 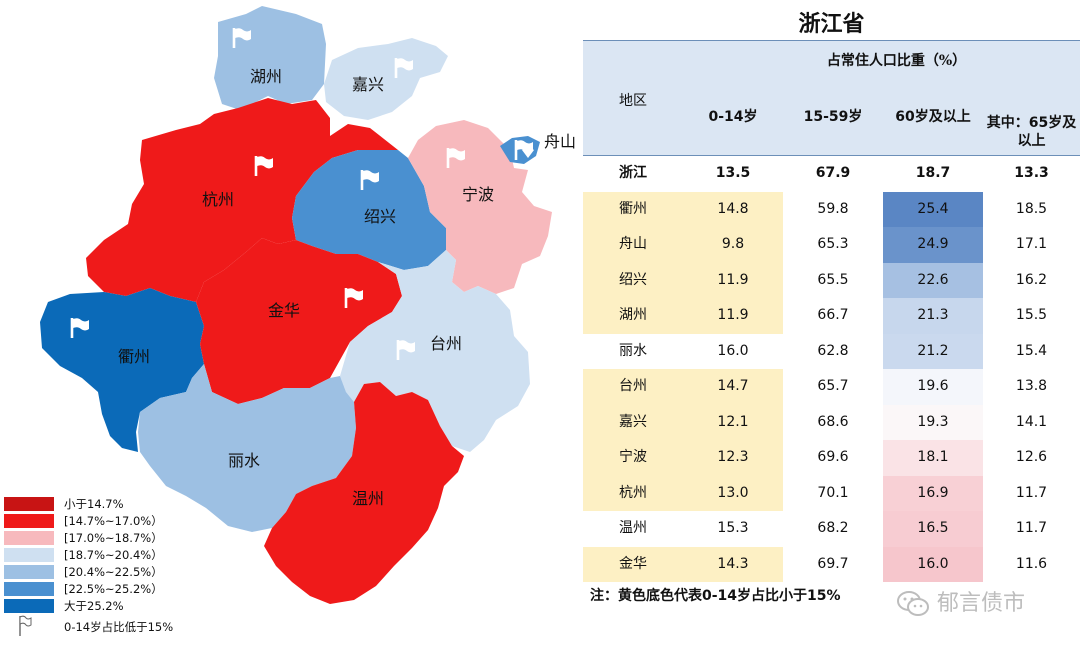 What do you see at coordinates (1031, 563) in the screenshot?
I see `cell-65-plus: 11.6` at bounding box center [1031, 563].